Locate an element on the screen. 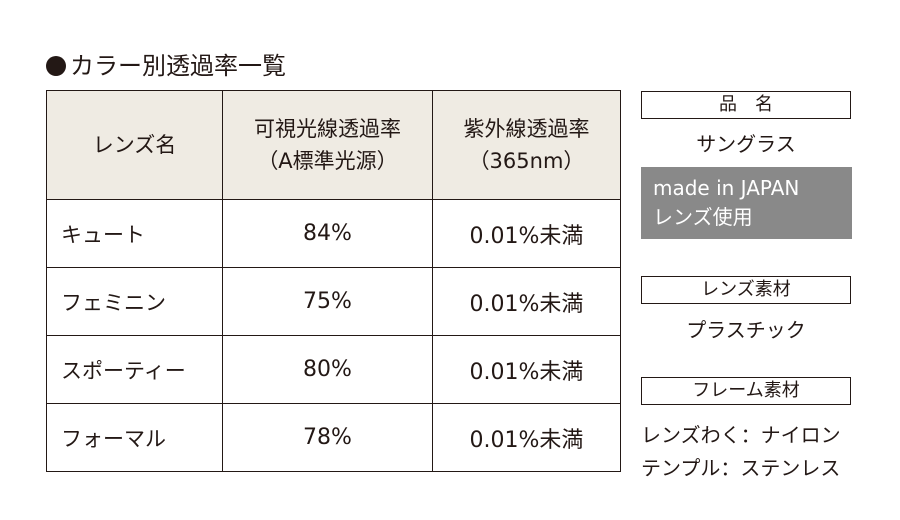 This screenshot has height=520, width=900. bullet-icon is located at coordinates (56, 66).